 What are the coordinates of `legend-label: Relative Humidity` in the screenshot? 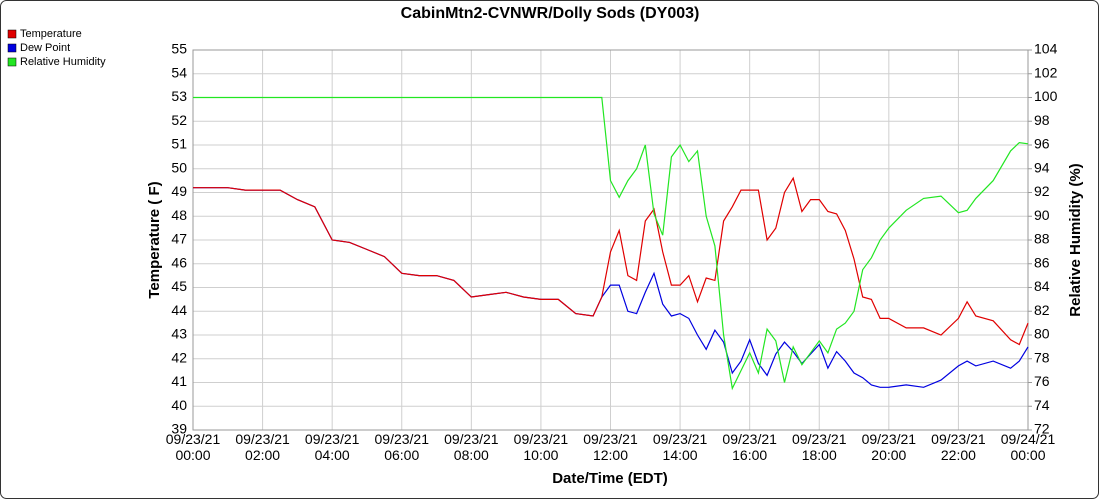 It's located at (63, 62).